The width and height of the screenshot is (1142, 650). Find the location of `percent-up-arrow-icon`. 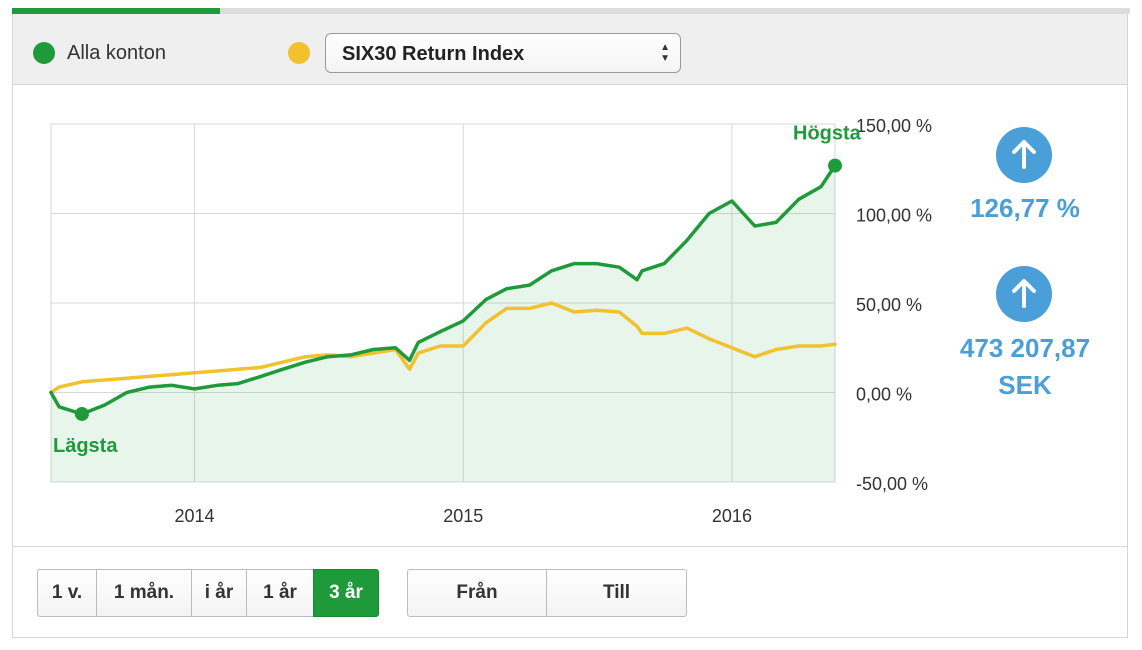

percent-up-arrow-icon is located at coordinates (1024, 155).